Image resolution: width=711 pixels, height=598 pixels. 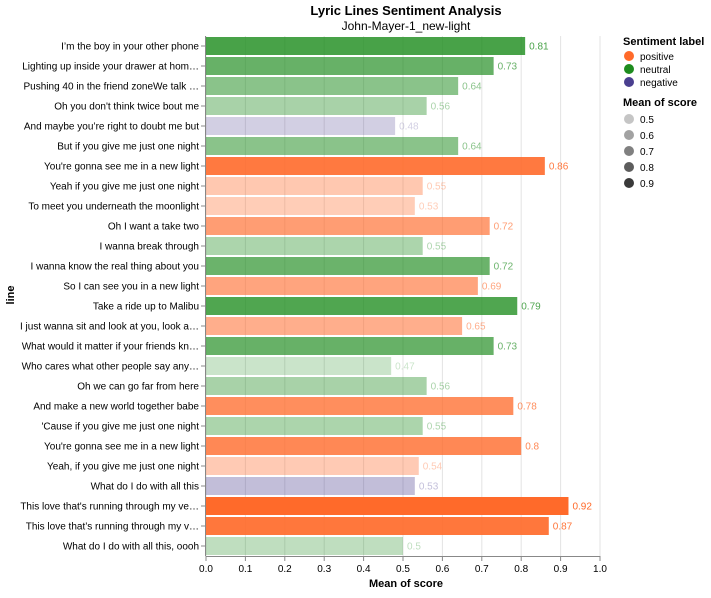 What do you see at coordinates (154, 227) in the screenshot?
I see `y-tick-label: Oh I want a take two` at bounding box center [154, 227].